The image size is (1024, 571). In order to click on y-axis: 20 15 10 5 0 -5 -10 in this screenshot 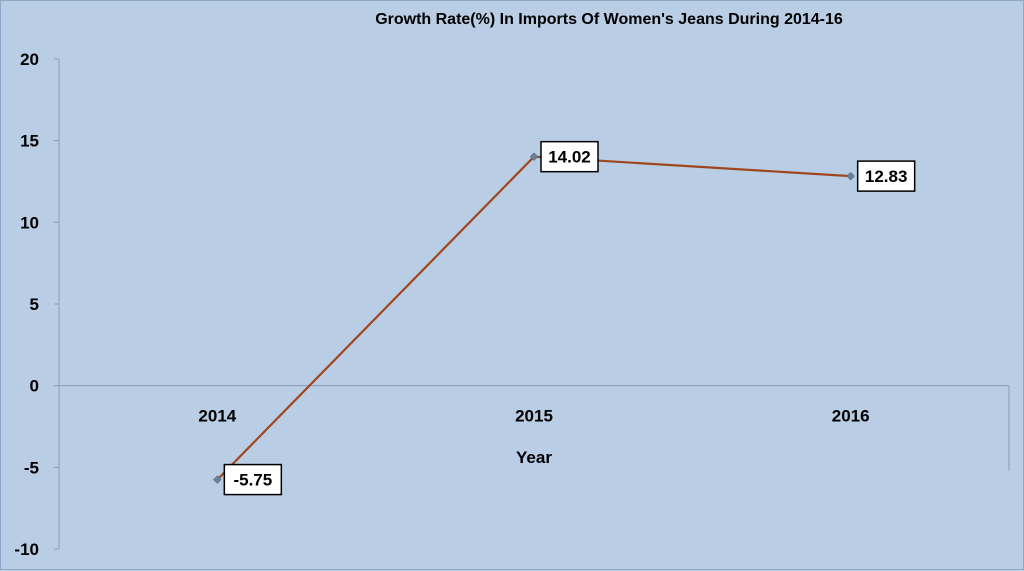, I will do `click(37, 304)`.